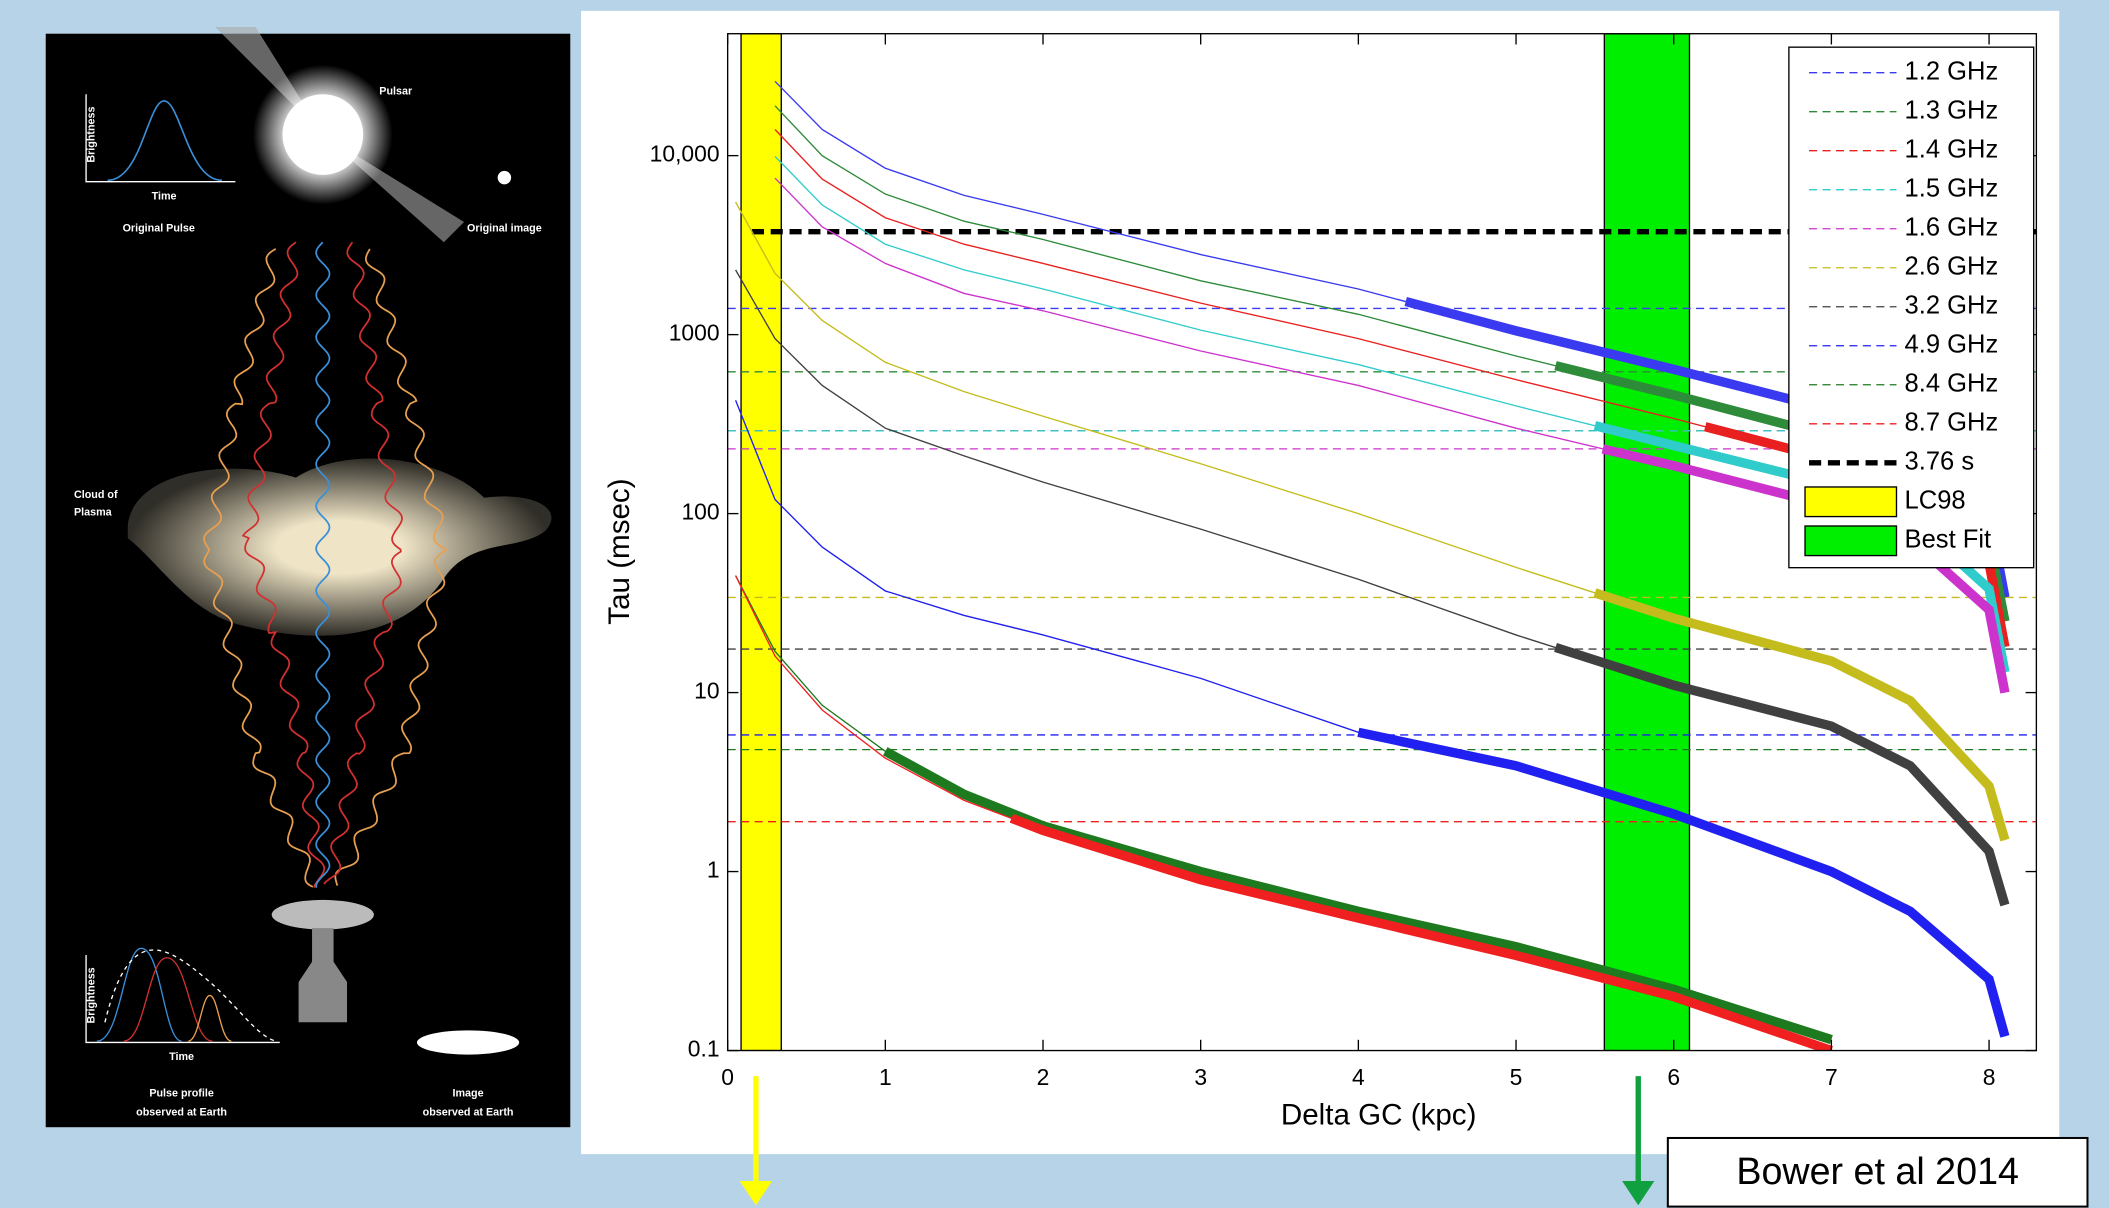 This screenshot has height=1208, width=2109. What do you see at coordinates (1831, 1077) in the screenshot?
I see `x-tick-label: 7` at bounding box center [1831, 1077].